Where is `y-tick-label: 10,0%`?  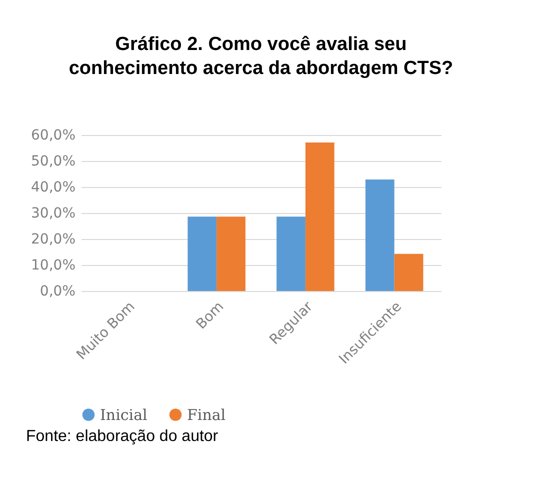 y-tick-label: 10,0% is located at coordinates (53, 266).